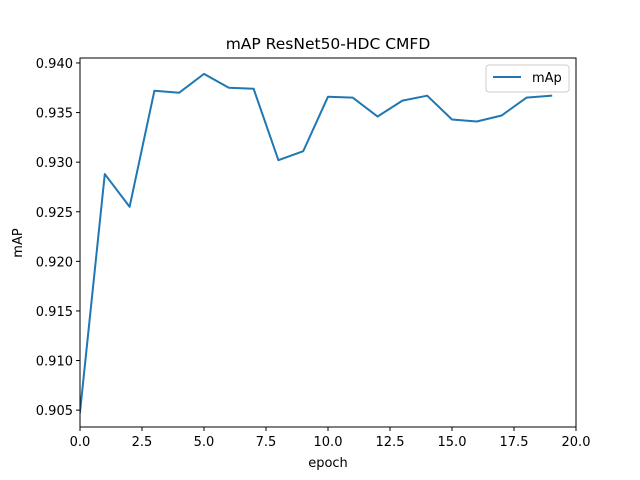  I want to click on x-tick-label: 7.5, so click(266, 442).